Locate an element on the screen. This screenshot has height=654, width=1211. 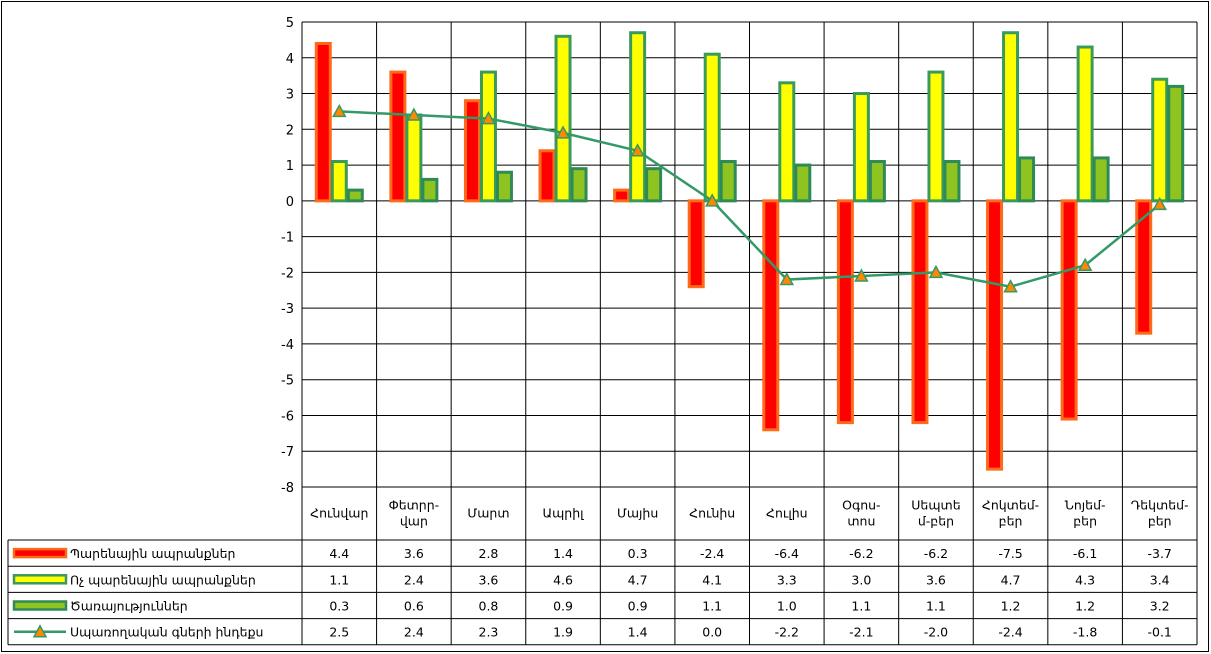
data-label: 1.1 is located at coordinates (339, 579).